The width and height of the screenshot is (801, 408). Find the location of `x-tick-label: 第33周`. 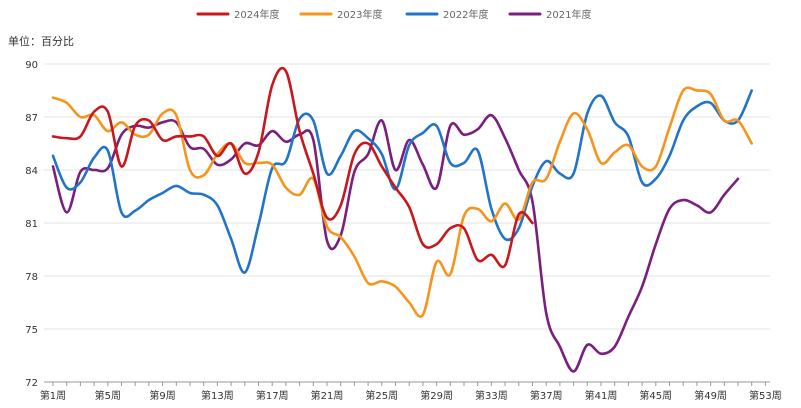

x-tick-label: 第33周 is located at coordinates (491, 395).